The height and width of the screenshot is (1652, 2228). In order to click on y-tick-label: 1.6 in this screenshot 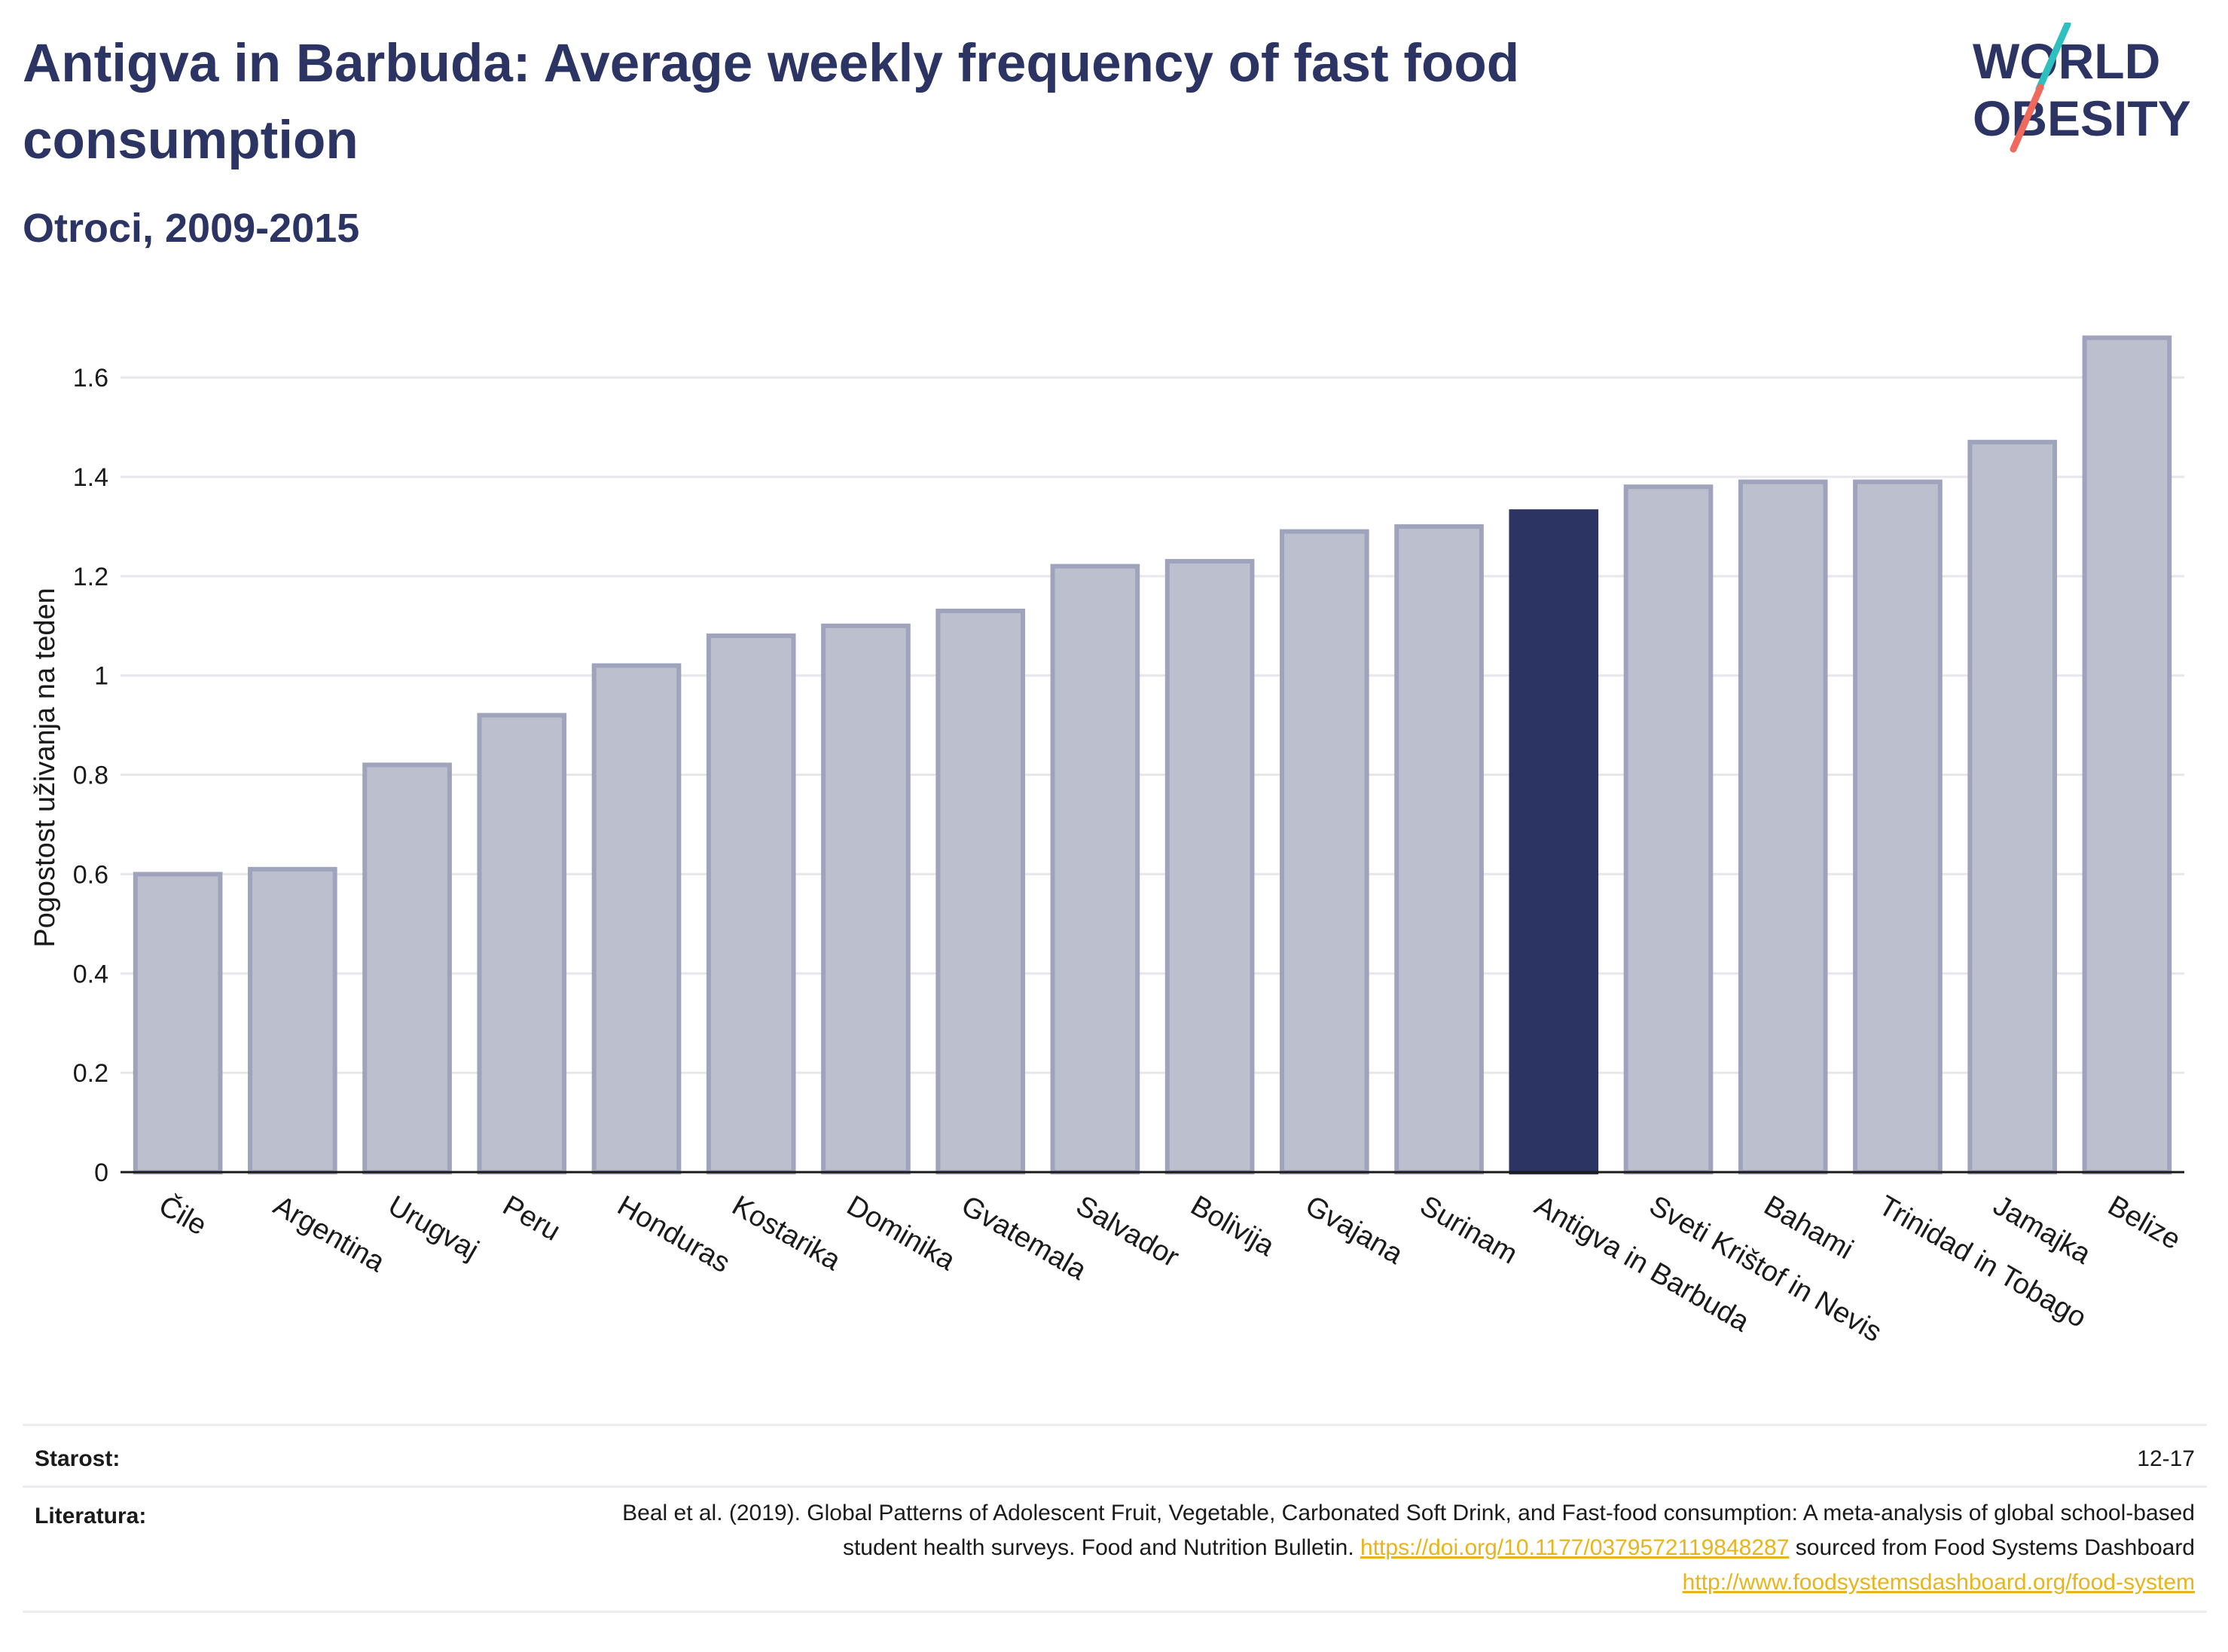, I will do `click(90, 378)`.